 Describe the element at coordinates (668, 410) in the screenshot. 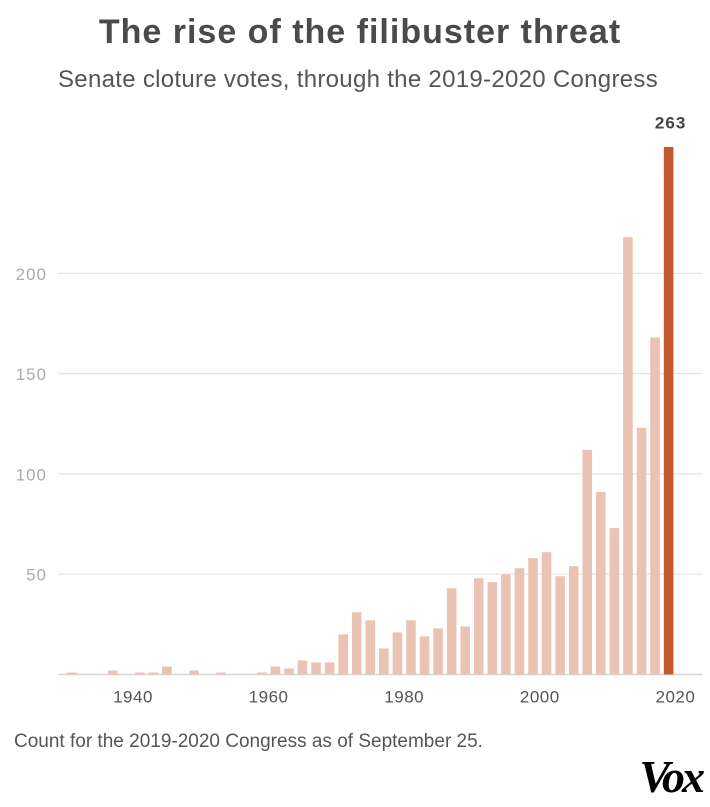

I see `bar-highlighted` at that location.